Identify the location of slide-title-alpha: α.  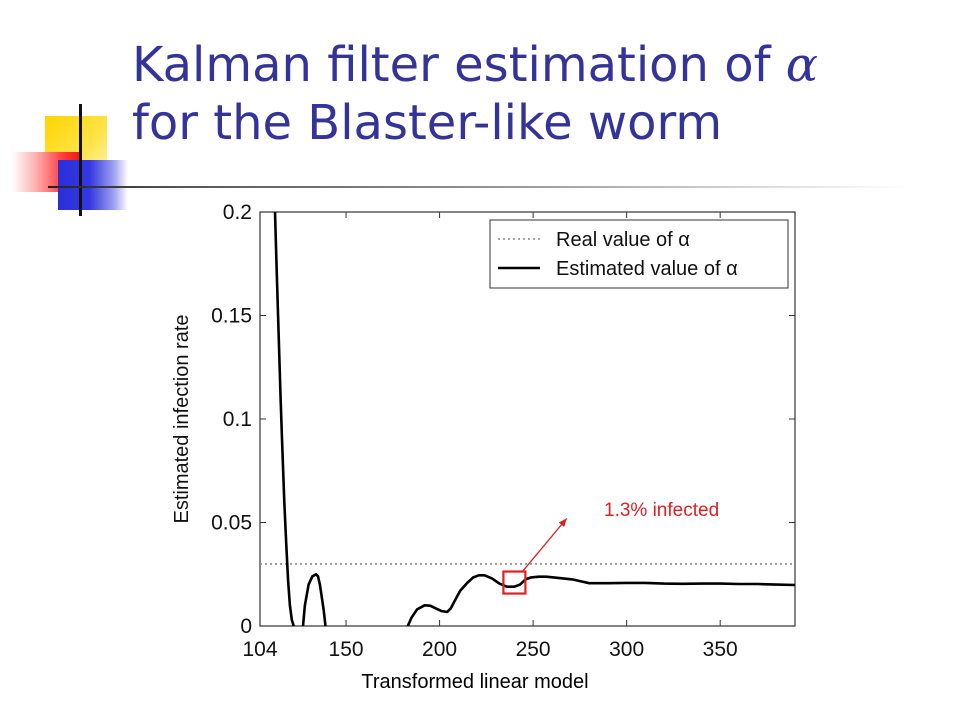
(802, 65).